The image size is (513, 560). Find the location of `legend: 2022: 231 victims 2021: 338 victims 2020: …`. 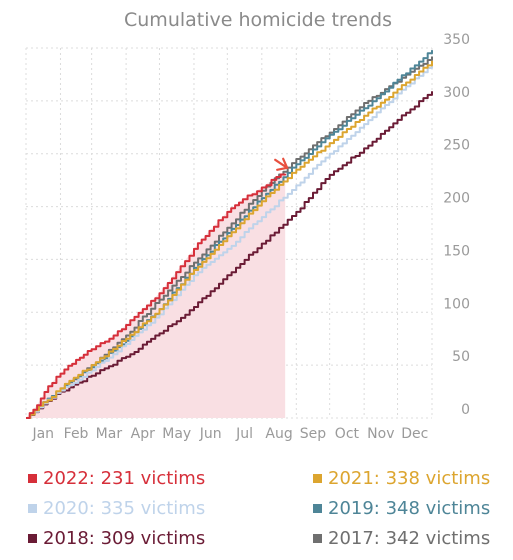

legend: 2022: 231 victims 2021: 338 victims 2020: … is located at coordinates (259, 508).